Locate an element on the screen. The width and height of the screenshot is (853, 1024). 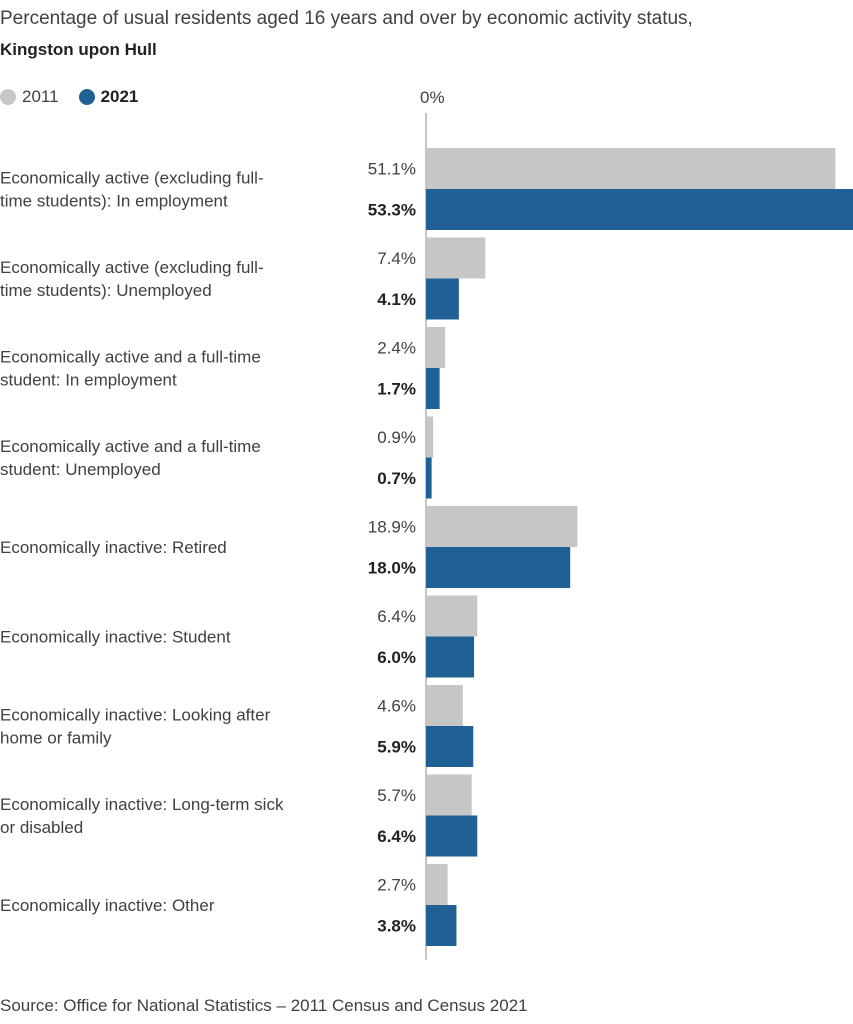
data-label-2011: 2.4% is located at coordinates (396, 348).